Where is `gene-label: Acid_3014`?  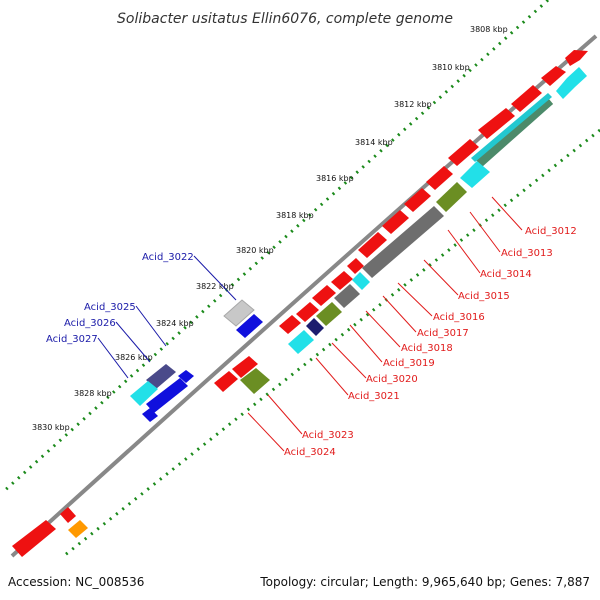 gene-label: Acid_3014 is located at coordinates (506, 274).